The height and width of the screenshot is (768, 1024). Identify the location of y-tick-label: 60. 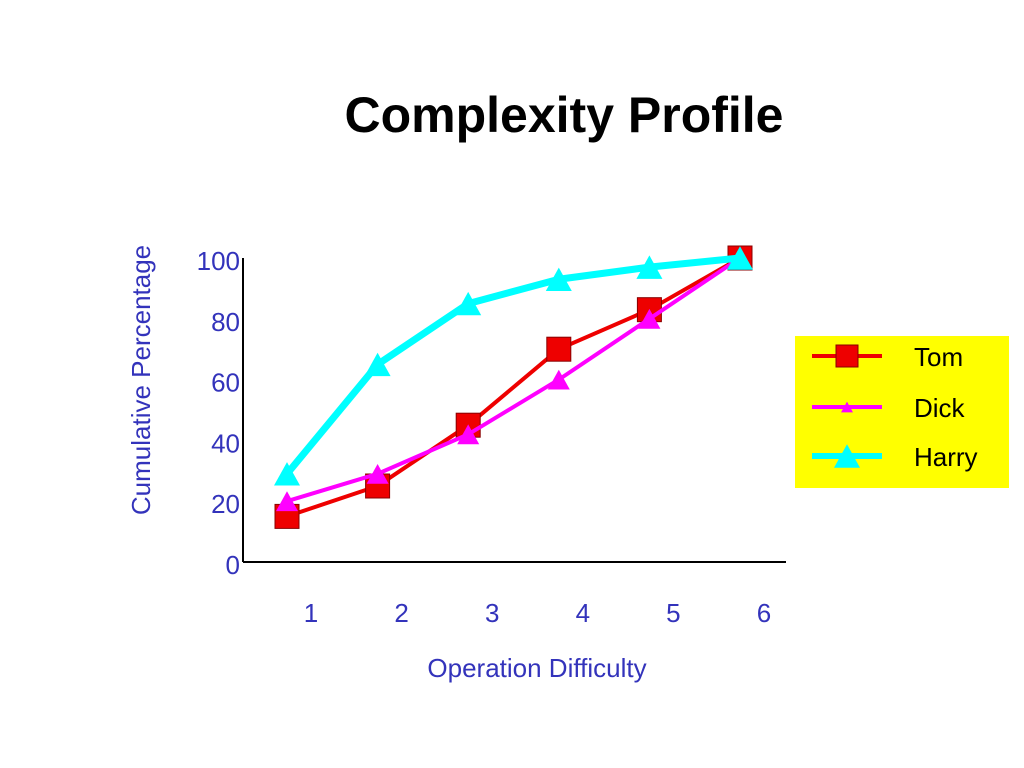
(225, 383).